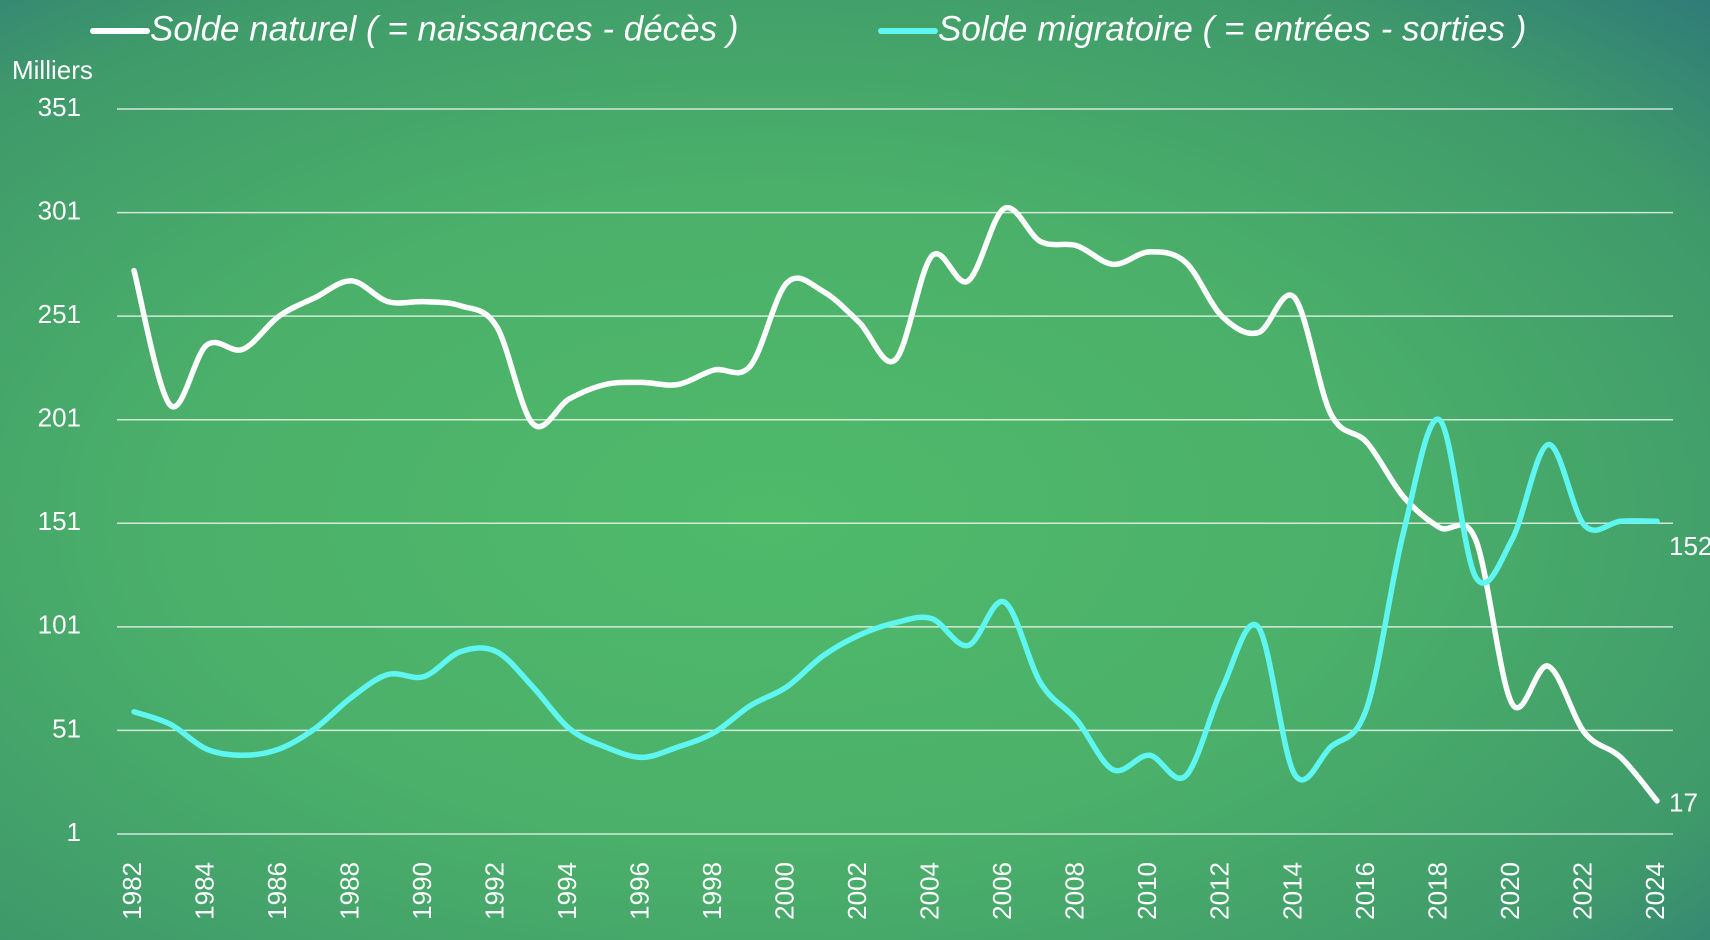  Describe the element at coordinates (277, 891) in the screenshot. I see `x-tick-label: 1986` at that location.